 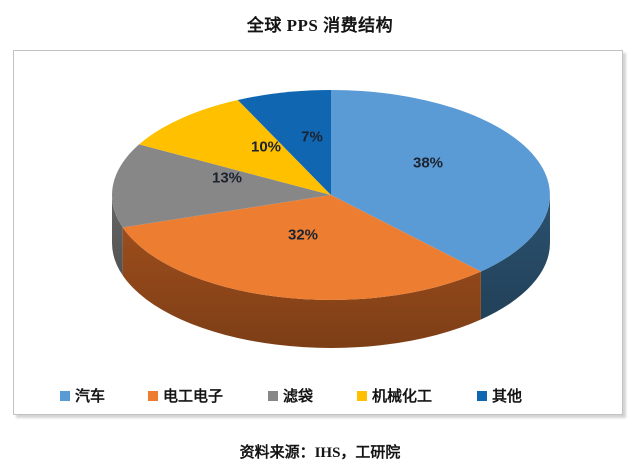 What do you see at coordinates (507, 397) in the screenshot?
I see `legend-label-4: 其他` at bounding box center [507, 397].